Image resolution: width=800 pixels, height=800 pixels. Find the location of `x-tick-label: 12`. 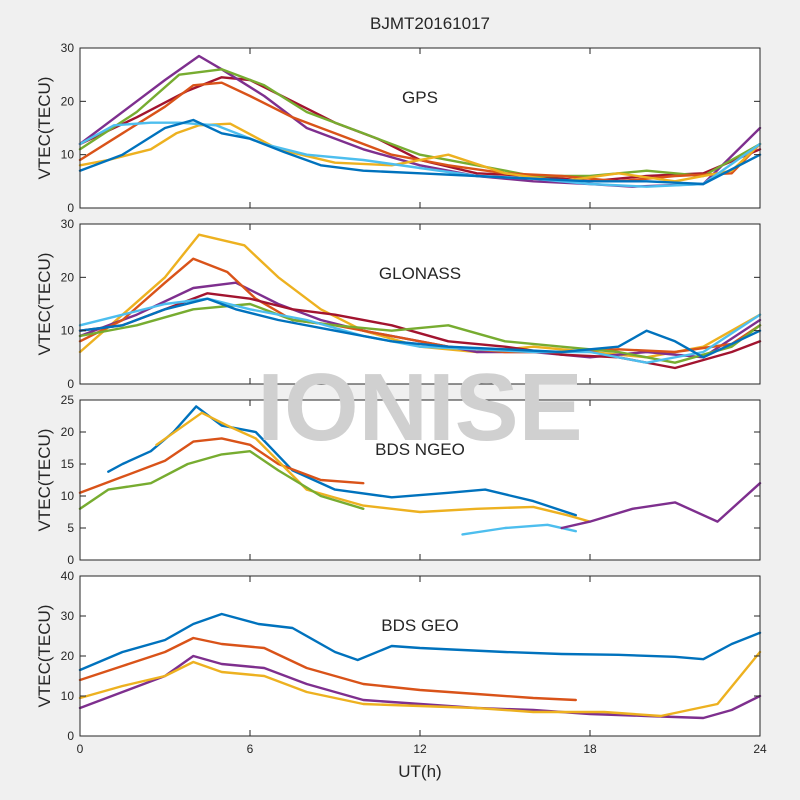

x-tick-label: 12 is located at coordinates (420, 749).